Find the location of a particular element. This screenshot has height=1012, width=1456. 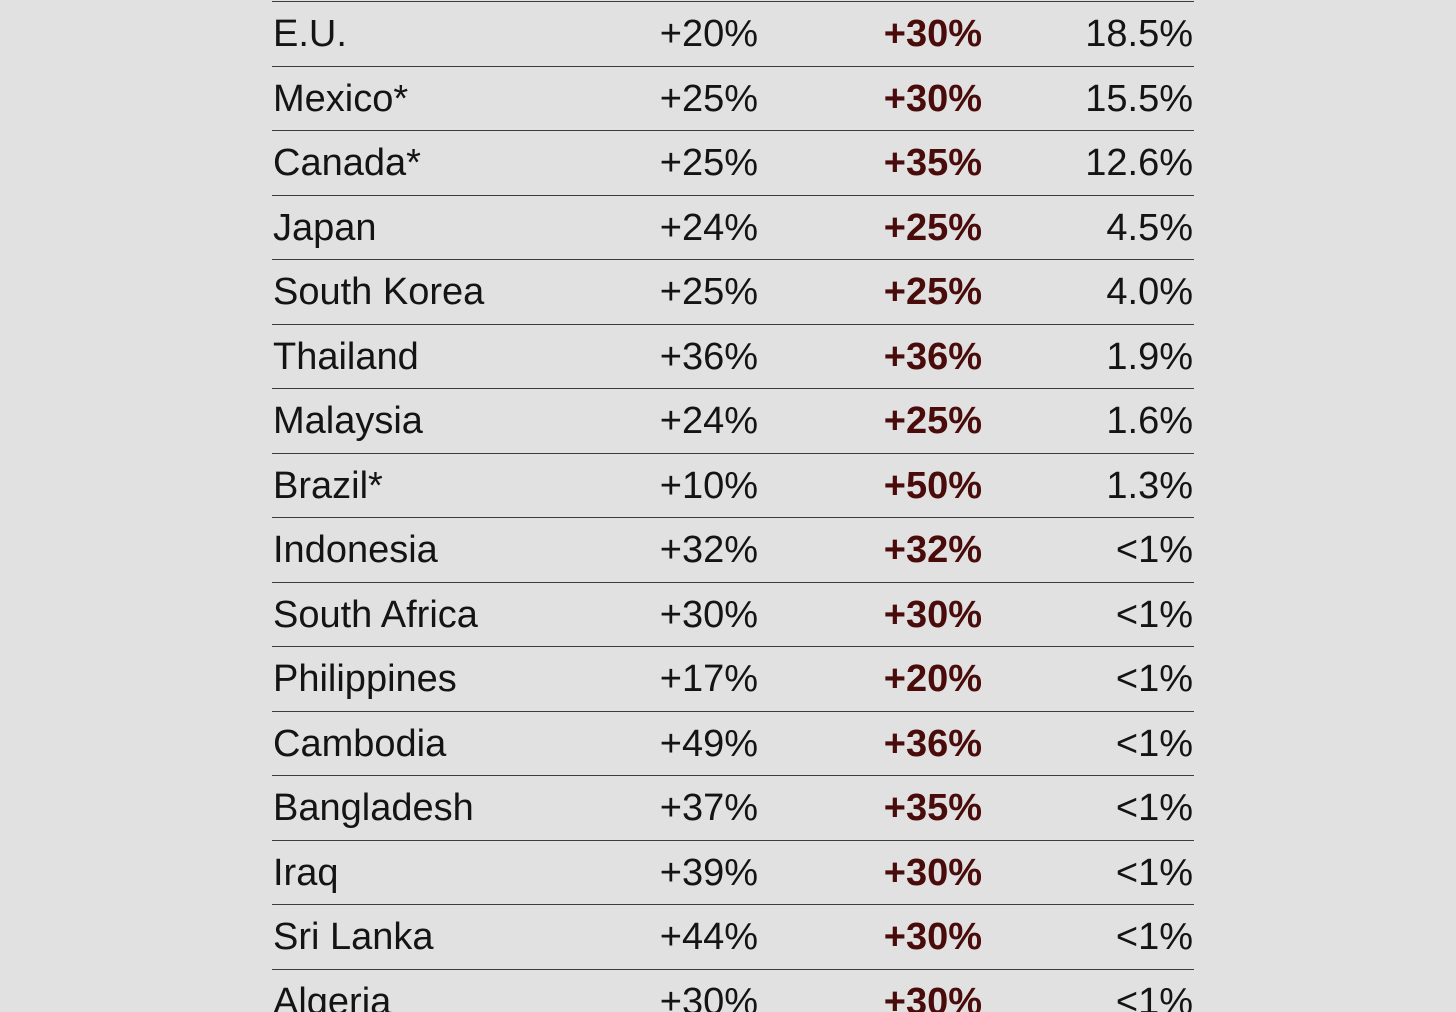

table-row: Japan +24% +25% 4.5% is located at coordinates (733, 227).